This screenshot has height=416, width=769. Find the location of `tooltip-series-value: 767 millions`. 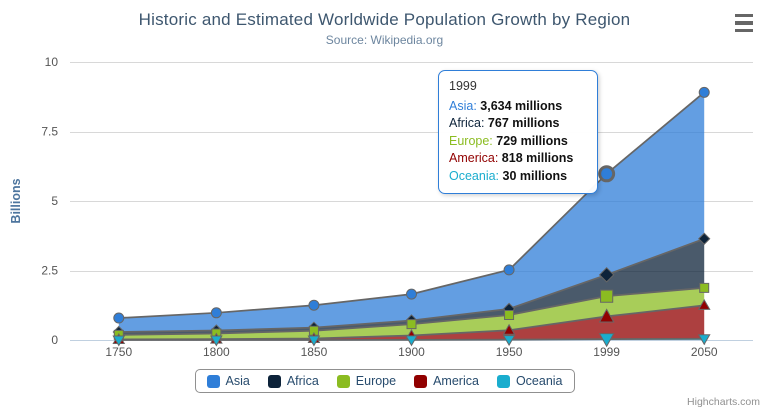

tooltip-series-value: 767 millions is located at coordinates (522, 123).